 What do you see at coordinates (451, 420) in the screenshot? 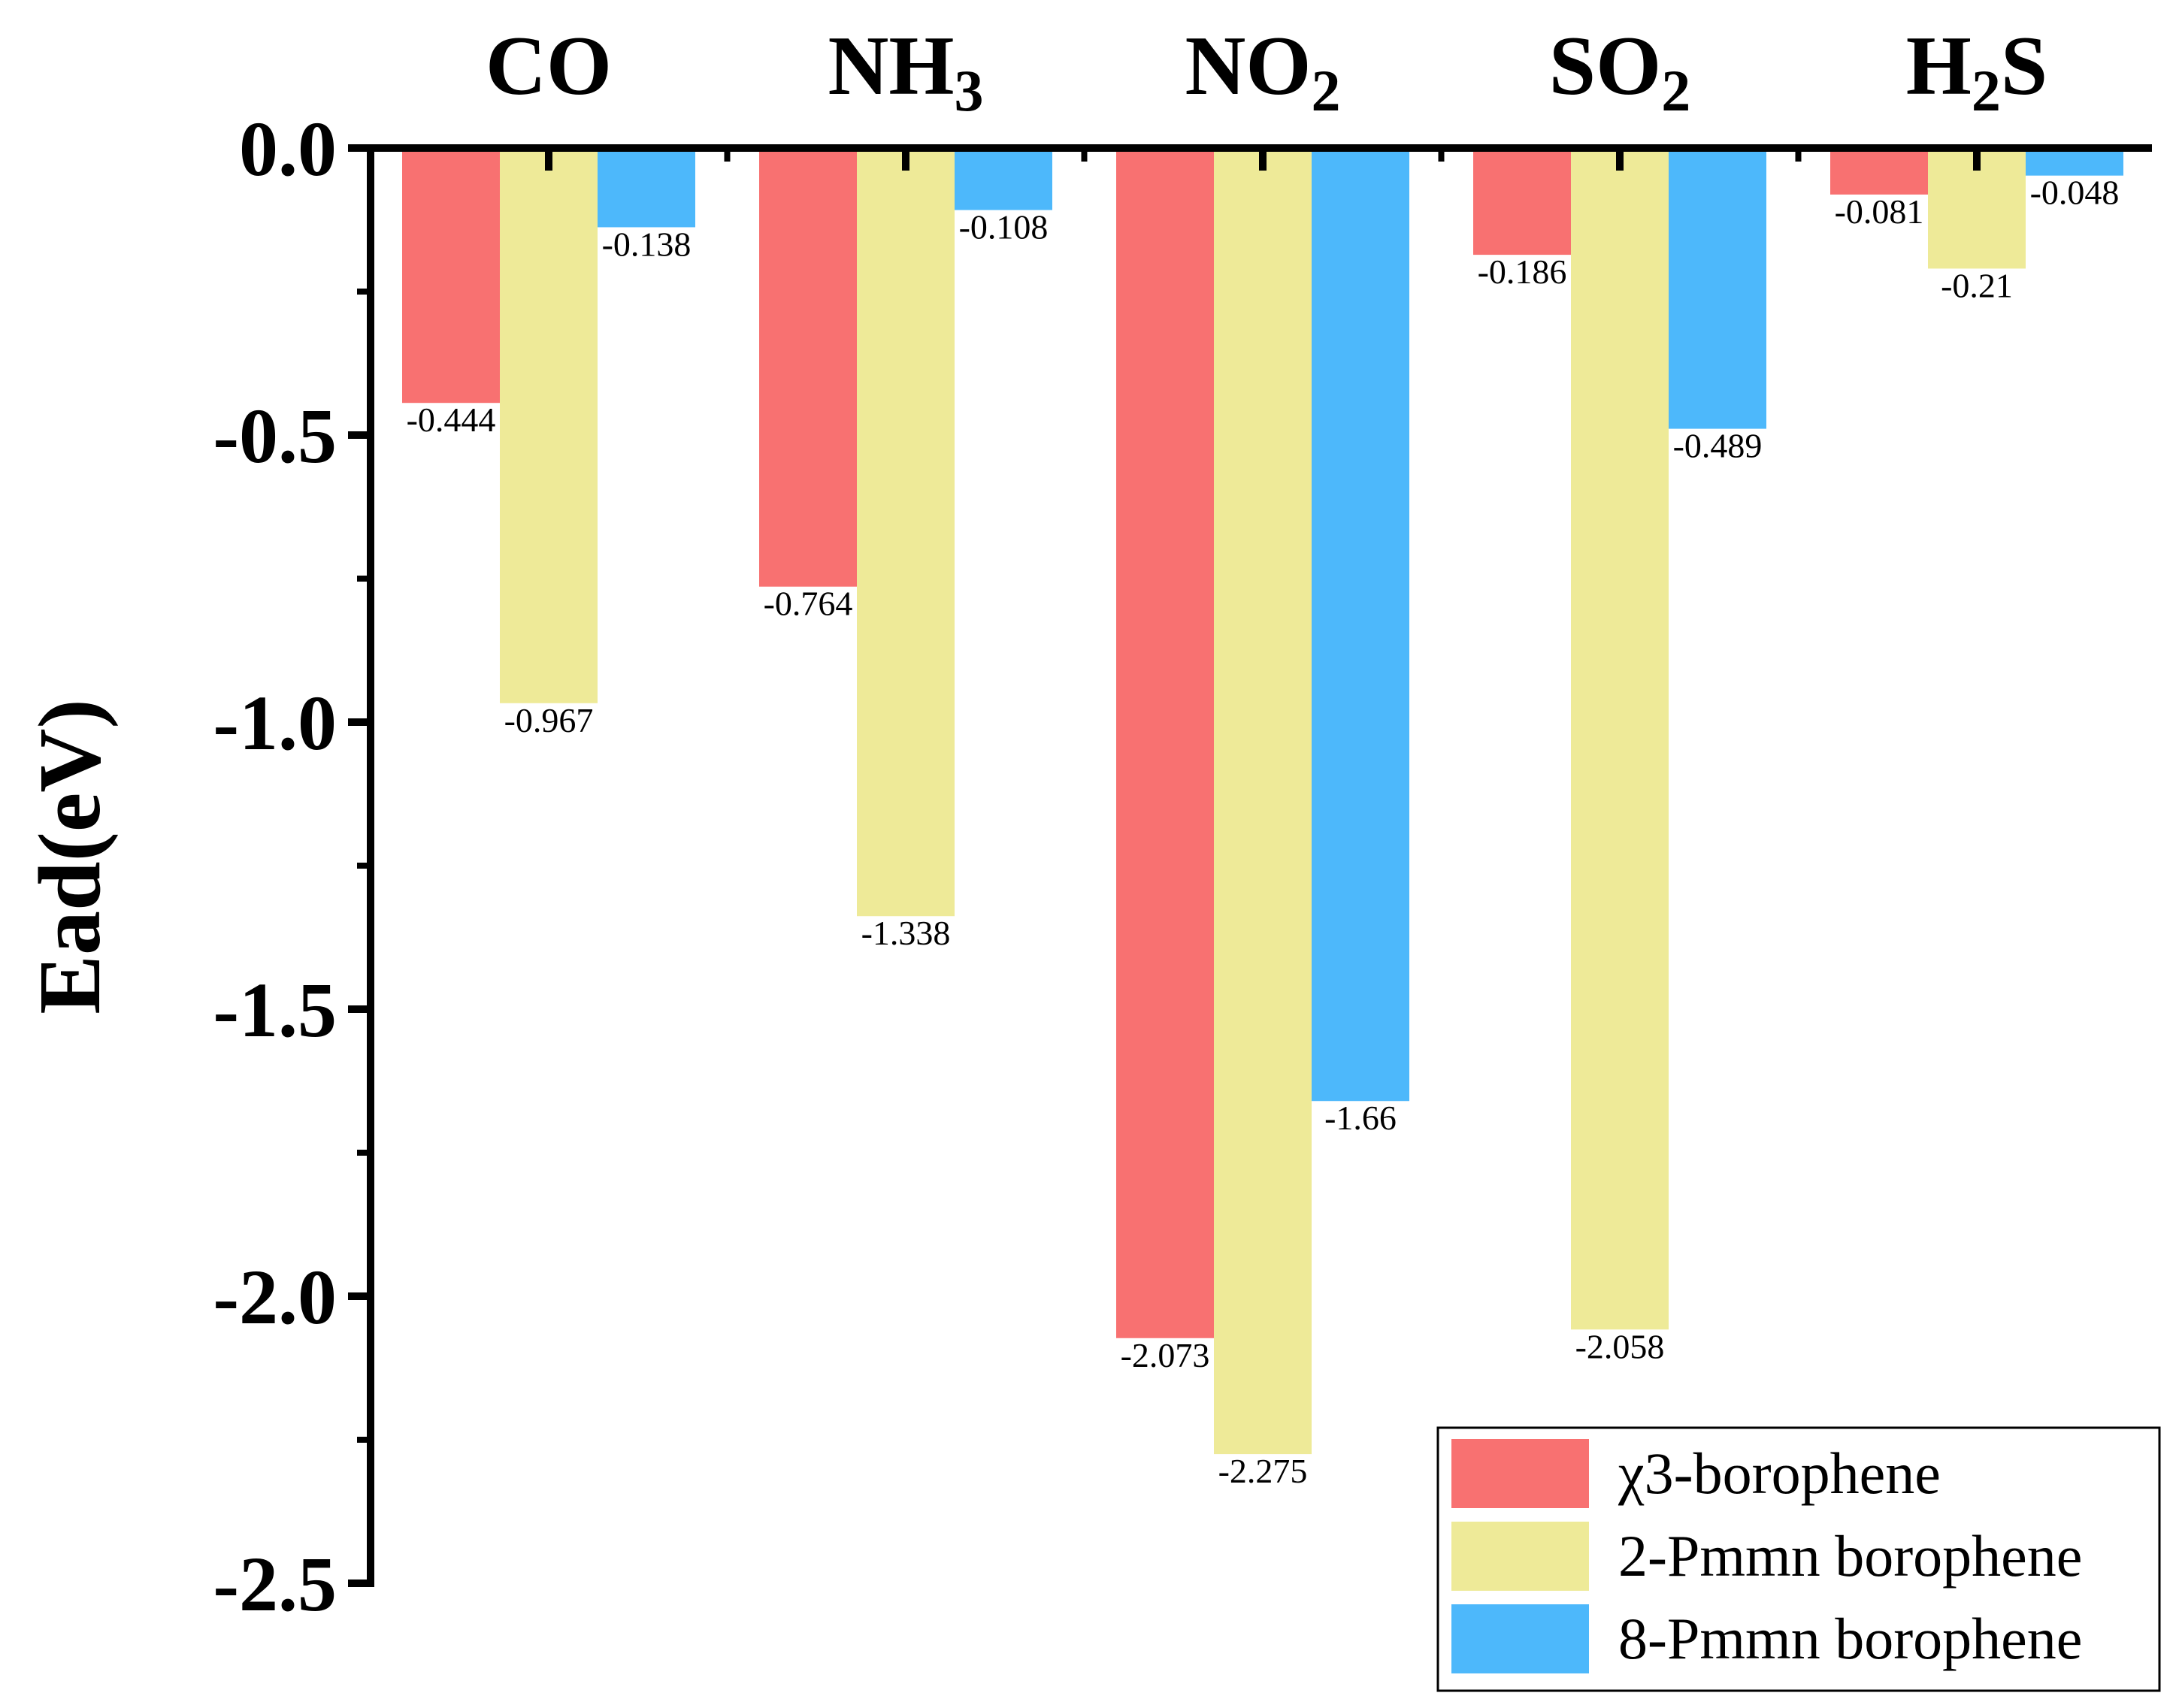
I see `value-label-0-0: -0.444` at bounding box center [451, 420].